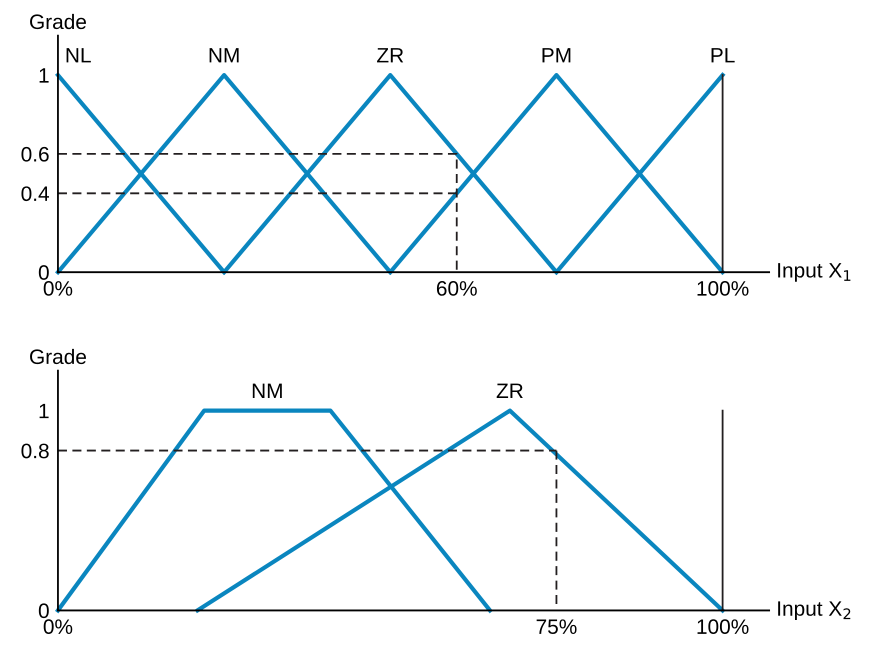  I want to click on x-axis-title: Input X$_{2}$, so click(814, 610).